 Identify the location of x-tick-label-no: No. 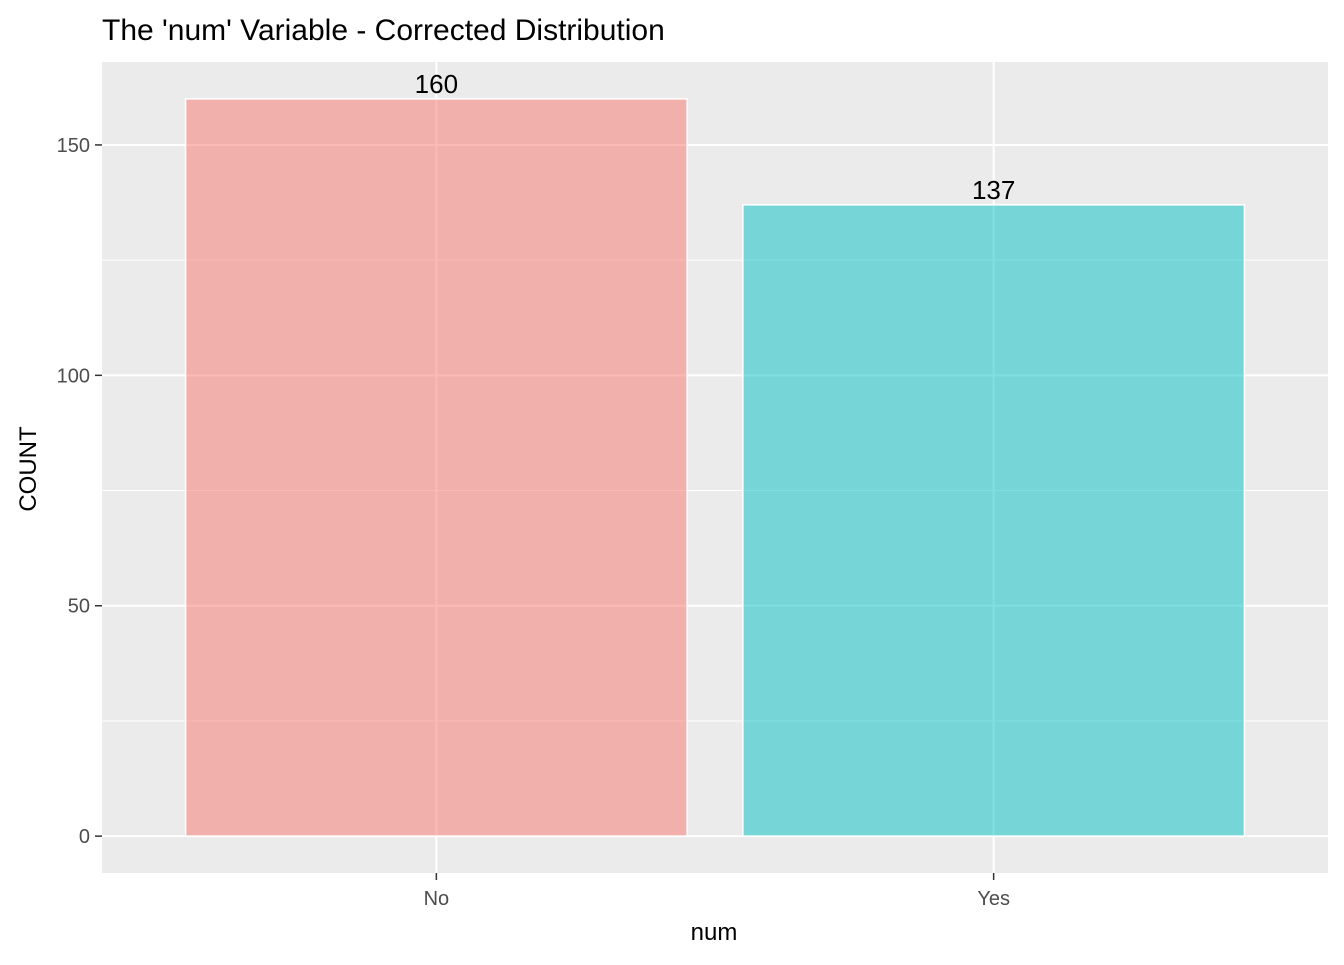
(437, 899).